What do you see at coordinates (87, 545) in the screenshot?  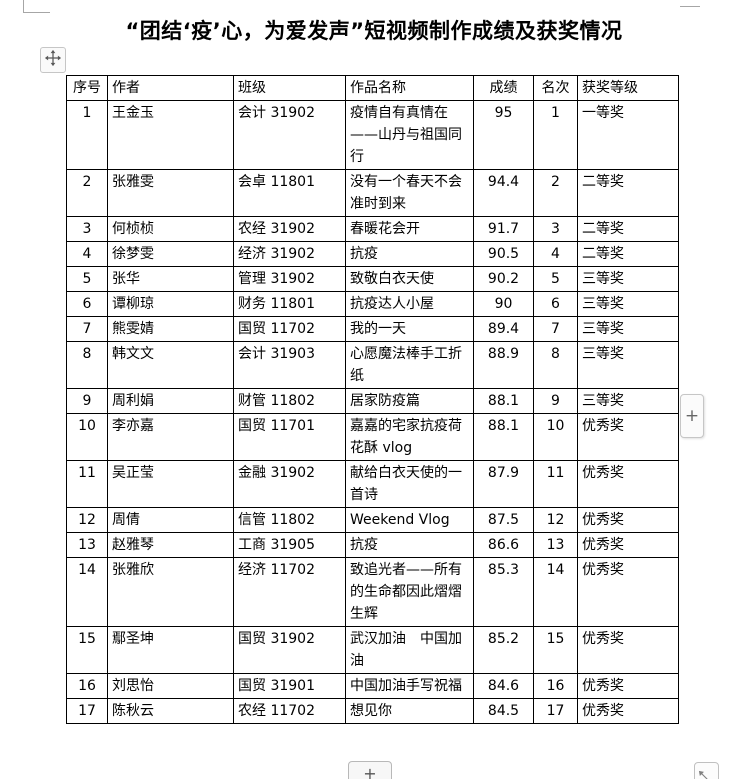 I see `cell-no: 13` at bounding box center [87, 545].